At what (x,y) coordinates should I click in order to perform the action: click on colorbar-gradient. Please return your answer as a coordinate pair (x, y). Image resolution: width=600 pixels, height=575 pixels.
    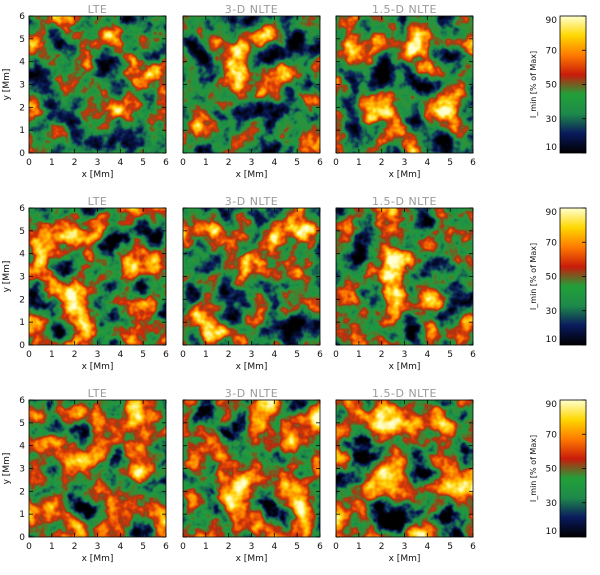
    Looking at the image, I should click on (573, 468).